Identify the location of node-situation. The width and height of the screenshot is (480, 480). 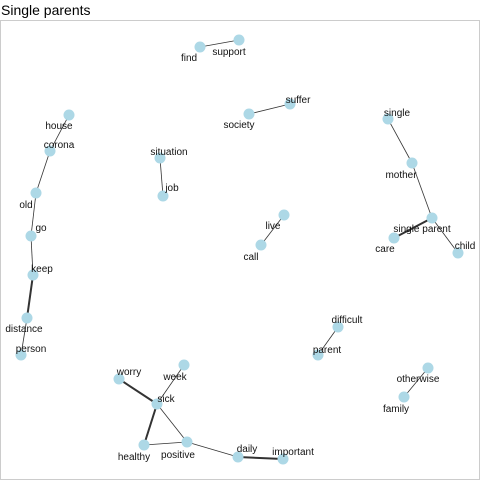
(160, 158).